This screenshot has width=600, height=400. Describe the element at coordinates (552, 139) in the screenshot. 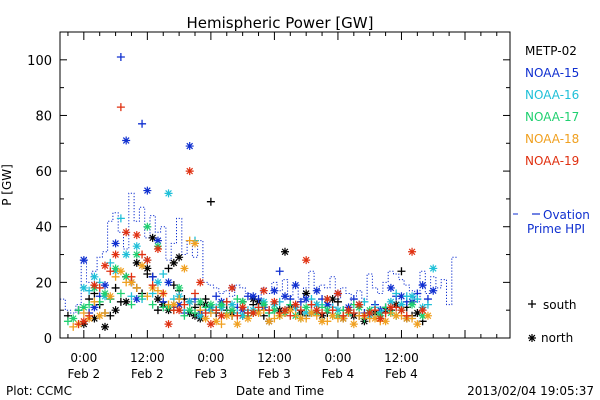

I see `legend-entry: NOAA-18` at that location.